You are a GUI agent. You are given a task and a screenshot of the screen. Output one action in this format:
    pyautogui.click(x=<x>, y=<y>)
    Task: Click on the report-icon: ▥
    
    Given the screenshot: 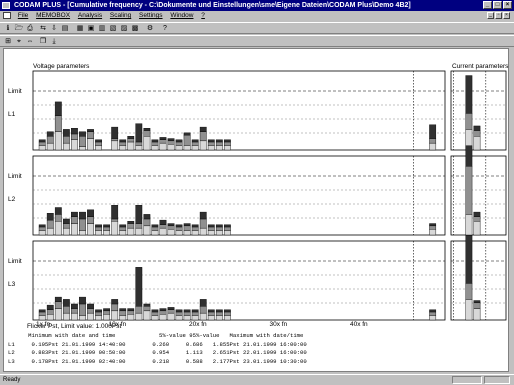 What is the action you would take?
    pyautogui.click(x=102, y=28)
    